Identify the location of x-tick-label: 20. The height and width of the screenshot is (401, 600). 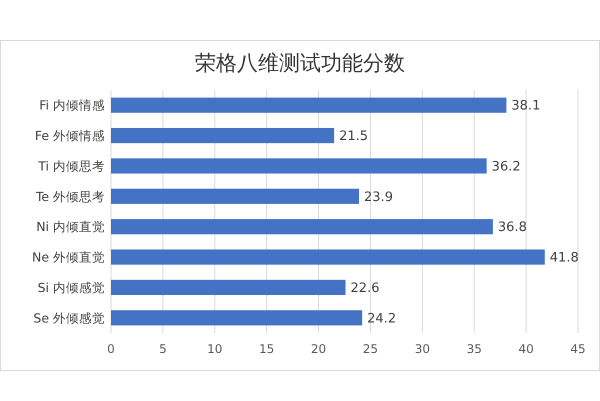
(318, 349).